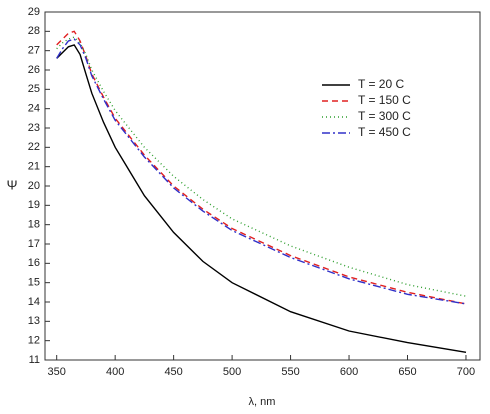 This screenshot has height=414, width=490. Describe the element at coordinates (262, 402) in the screenshot. I see `x-axis-label: λ, nm` at that location.